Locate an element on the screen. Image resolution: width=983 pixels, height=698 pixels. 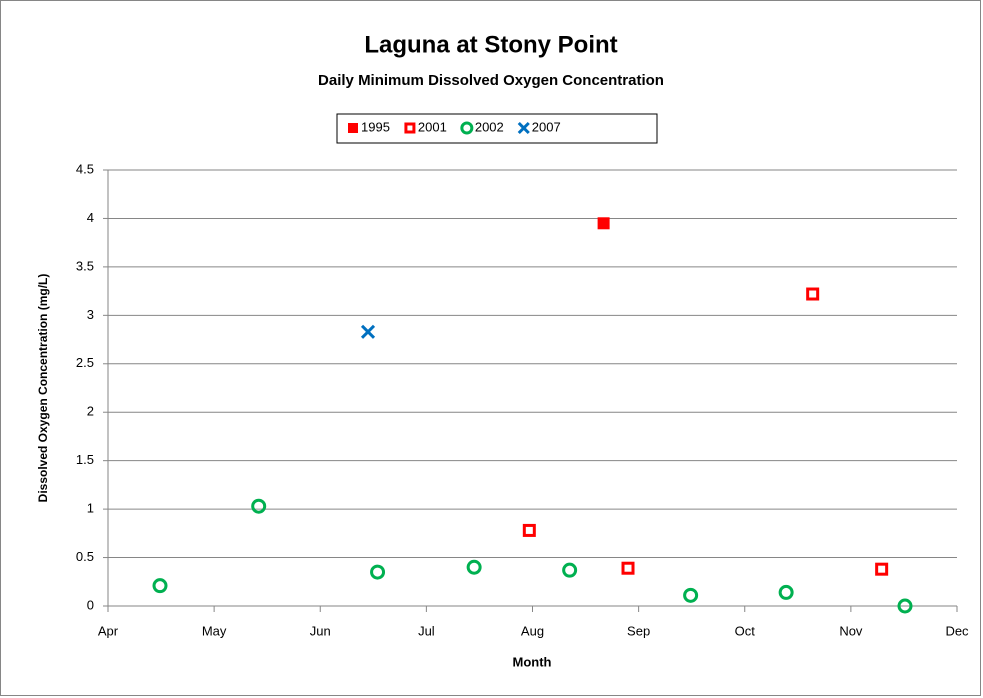
legend-label: 2007 is located at coordinates (546, 126).